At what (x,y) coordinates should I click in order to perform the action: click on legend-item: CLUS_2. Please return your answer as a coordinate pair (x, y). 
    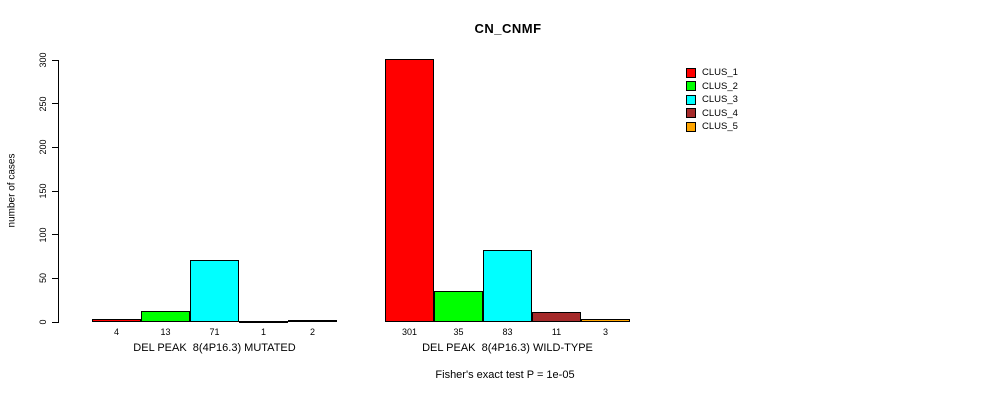
    Looking at the image, I should click on (712, 87).